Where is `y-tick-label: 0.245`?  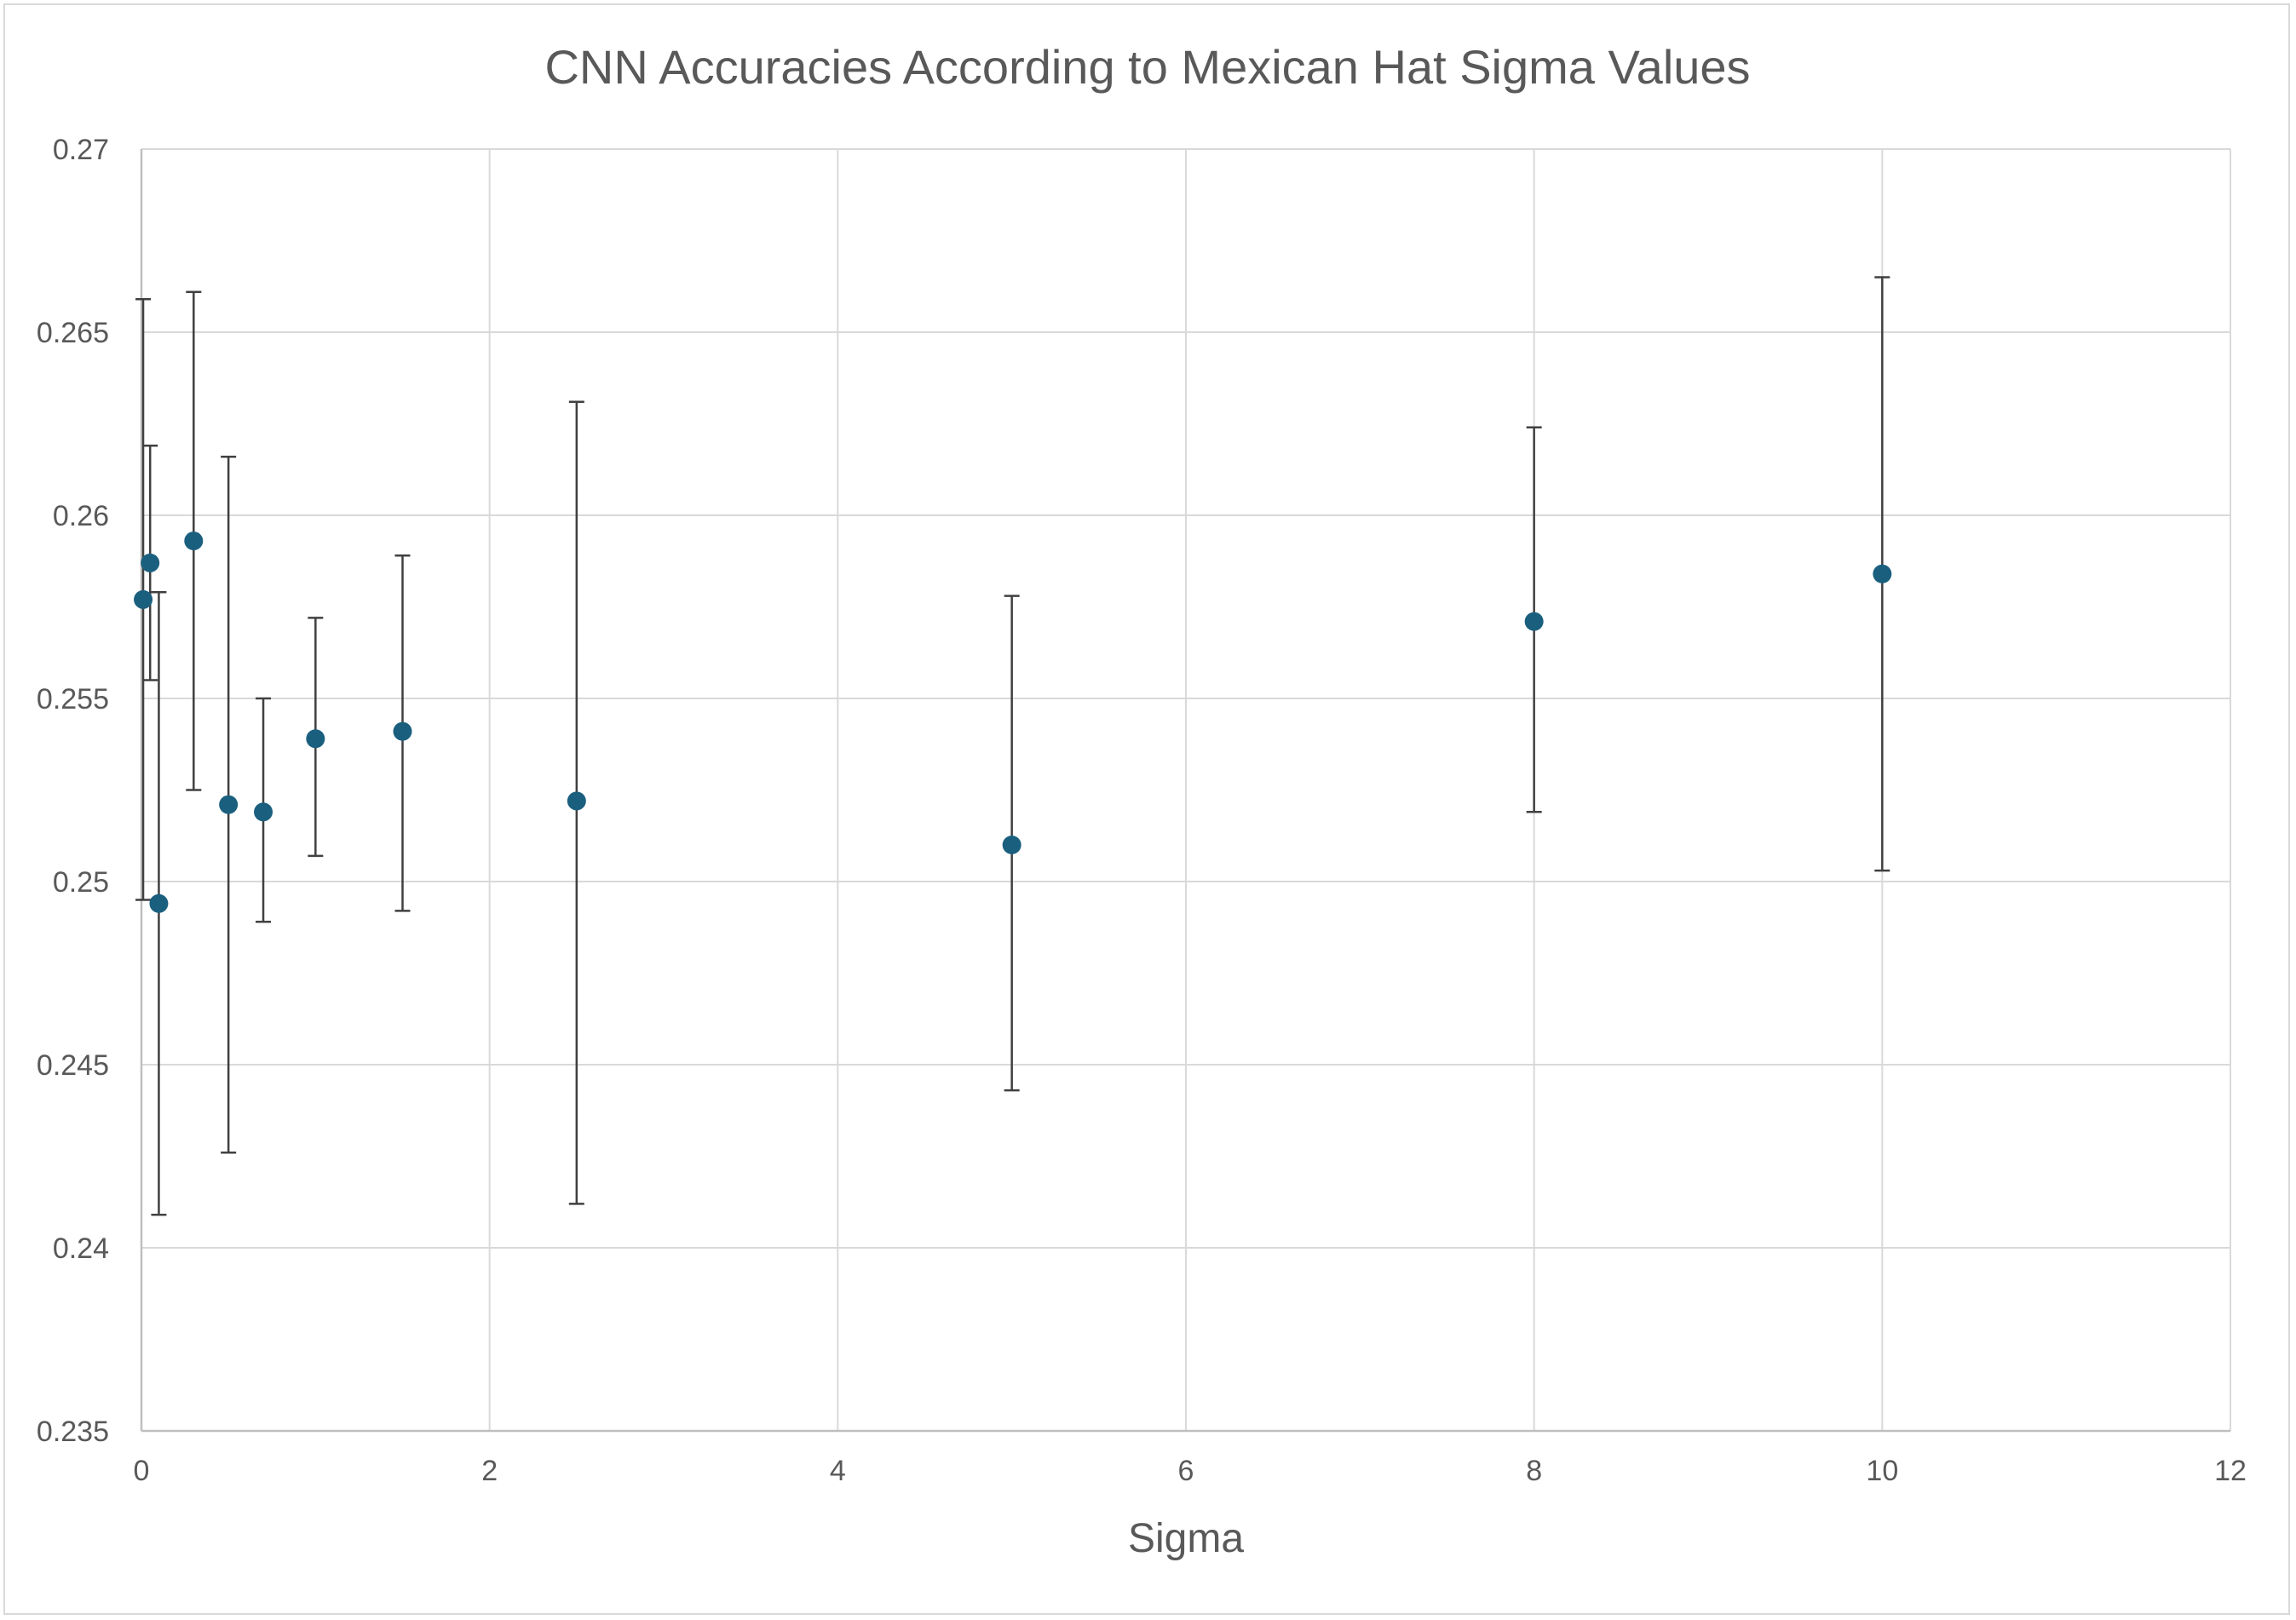
y-tick-label: 0.245 is located at coordinates (73, 1065).